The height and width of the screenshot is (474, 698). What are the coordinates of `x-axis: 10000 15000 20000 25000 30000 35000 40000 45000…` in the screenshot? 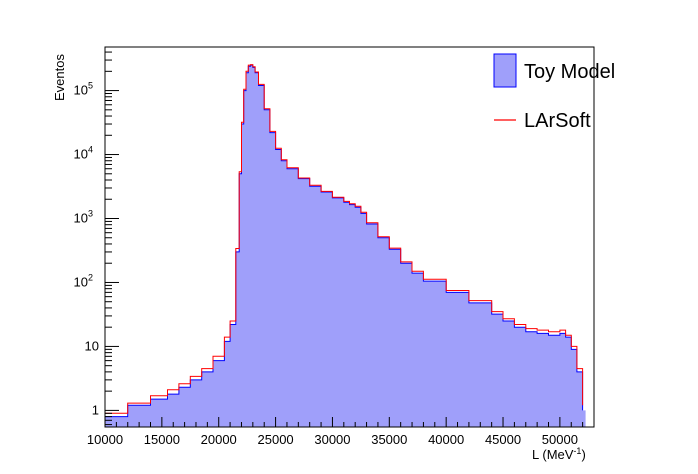 It's located at (341, 432).